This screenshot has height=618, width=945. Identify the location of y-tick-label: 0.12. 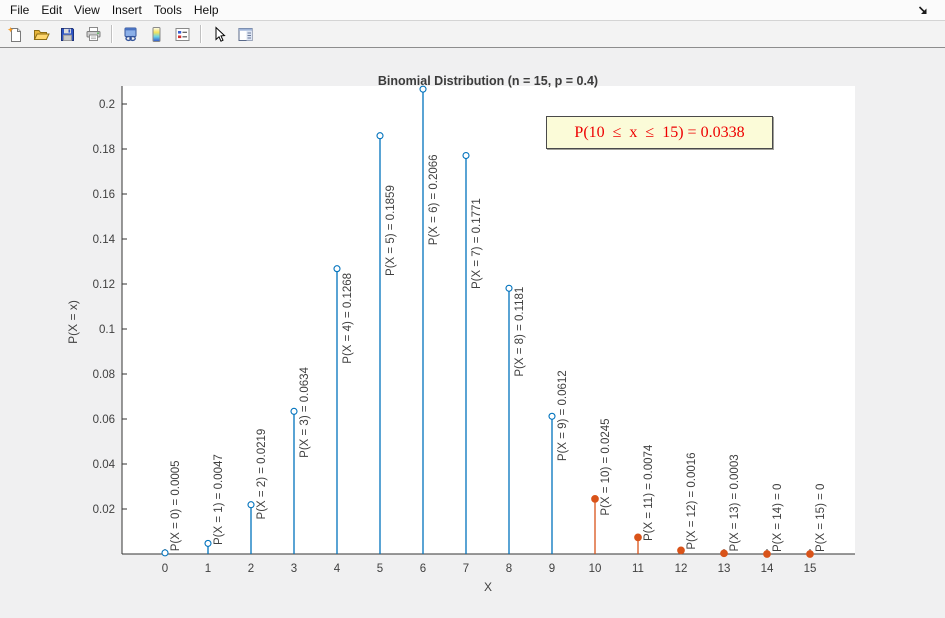
(104, 285).